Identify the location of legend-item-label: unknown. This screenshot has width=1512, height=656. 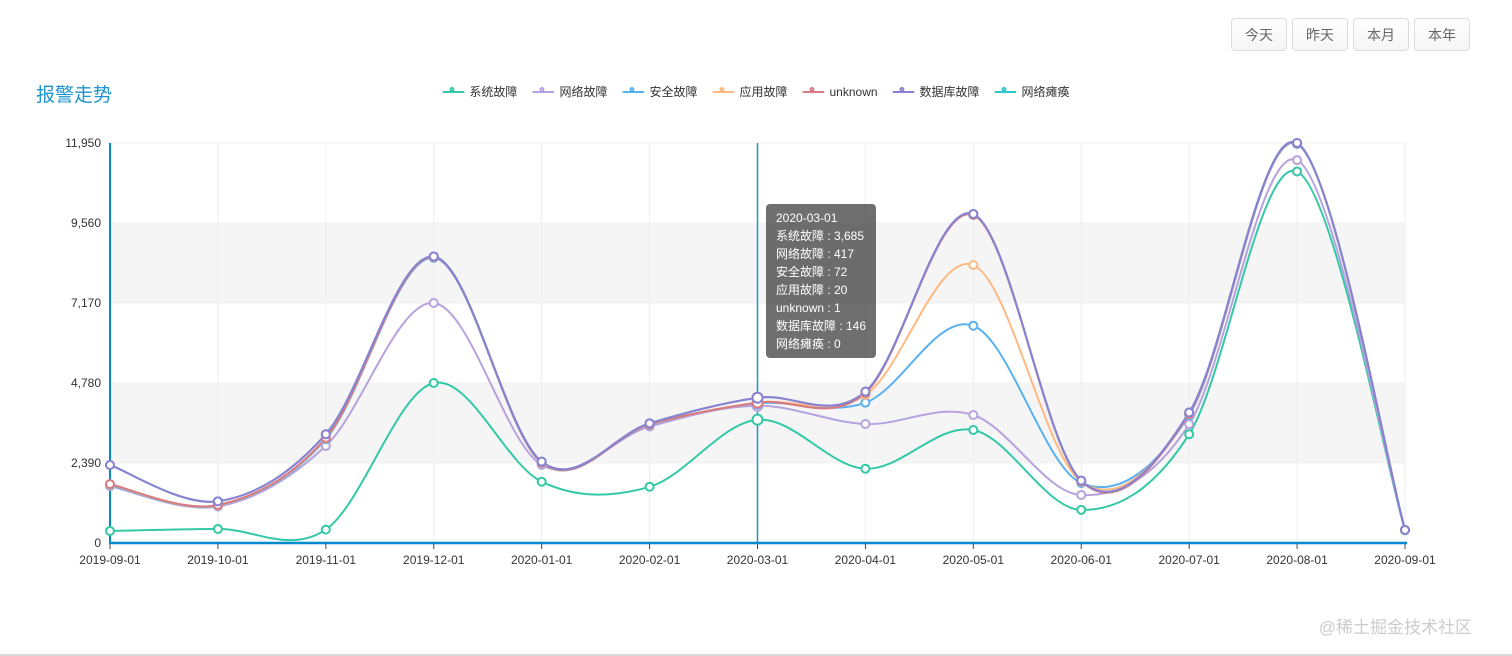
(853, 91).